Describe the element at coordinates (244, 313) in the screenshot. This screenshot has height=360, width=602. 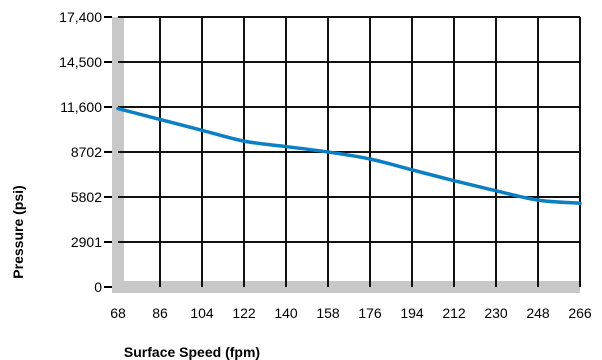
I see `x-tick-label: 122` at that location.